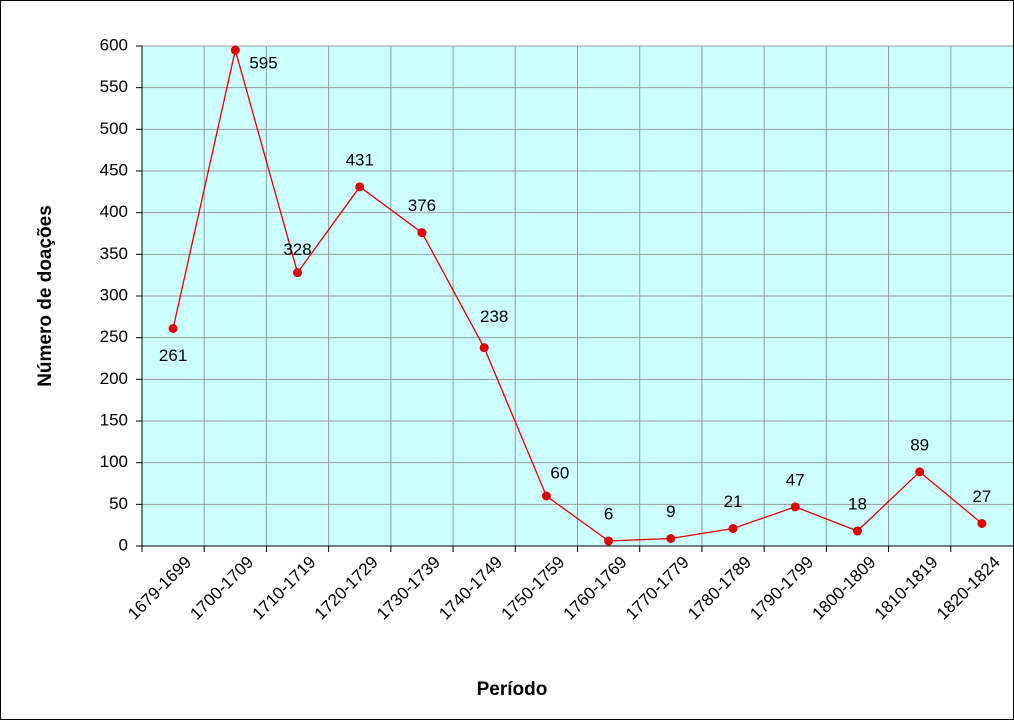 The image size is (1014, 725). What do you see at coordinates (919, 444) in the screenshot?
I see `data-label: 89` at bounding box center [919, 444].